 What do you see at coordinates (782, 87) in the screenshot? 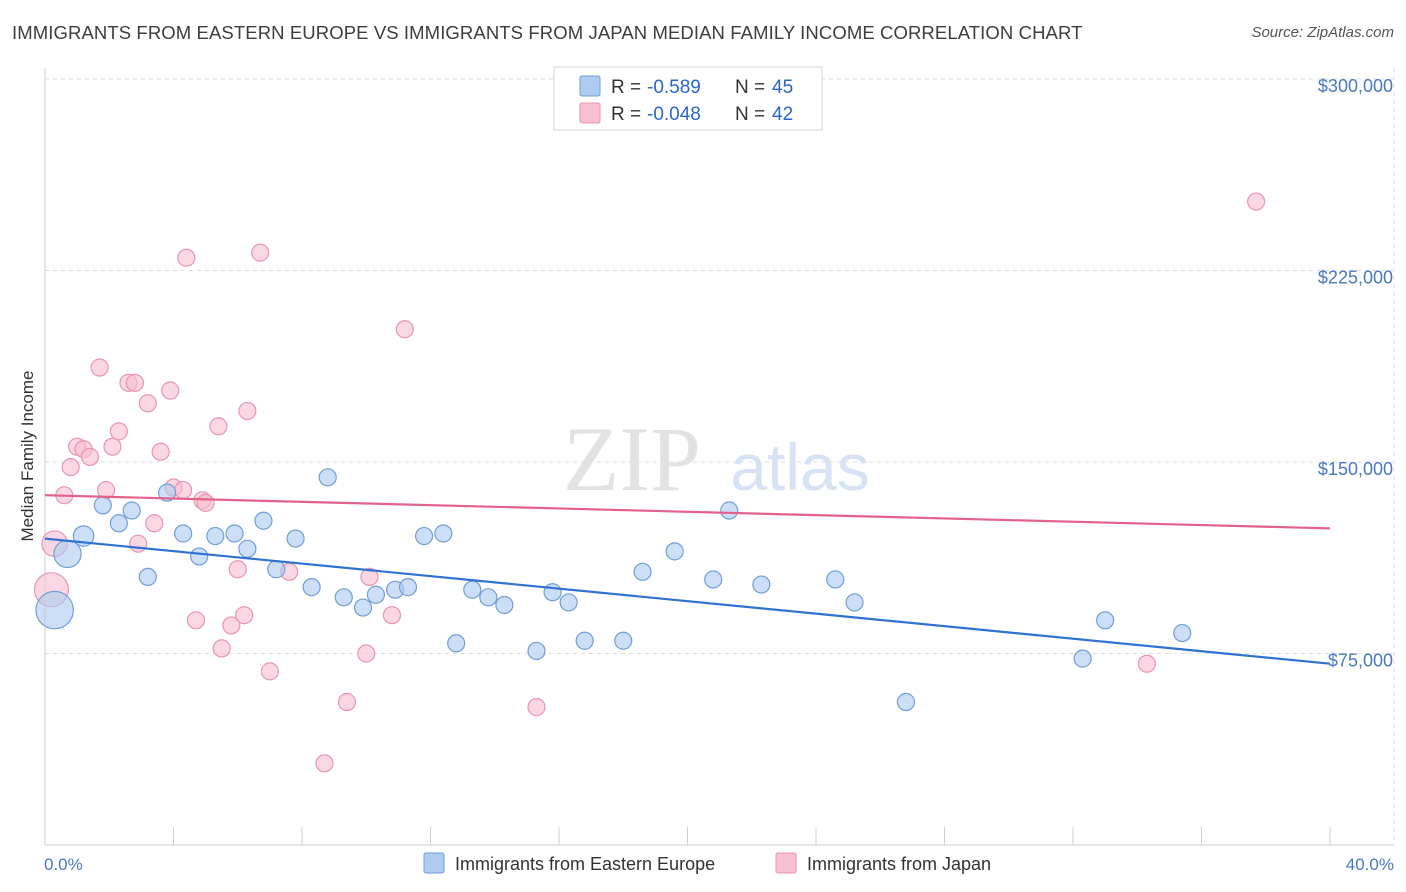
I see `legend-n-value: 45` at bounding box center [782, 87].